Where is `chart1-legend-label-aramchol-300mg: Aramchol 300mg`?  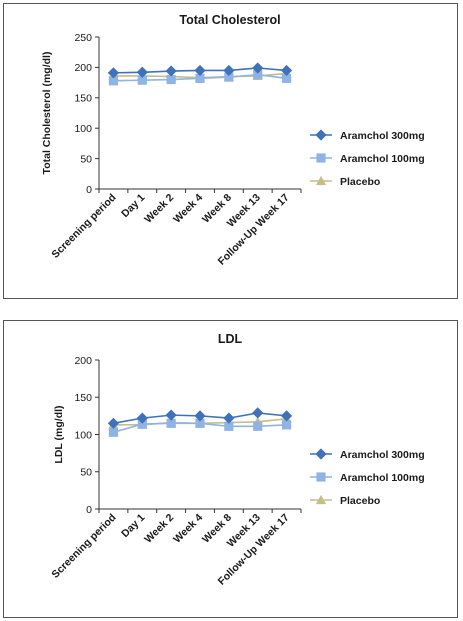 chart1-legend-label-aramchol-300mg: Aramchol 300mg is located at coordinates (382, 136).